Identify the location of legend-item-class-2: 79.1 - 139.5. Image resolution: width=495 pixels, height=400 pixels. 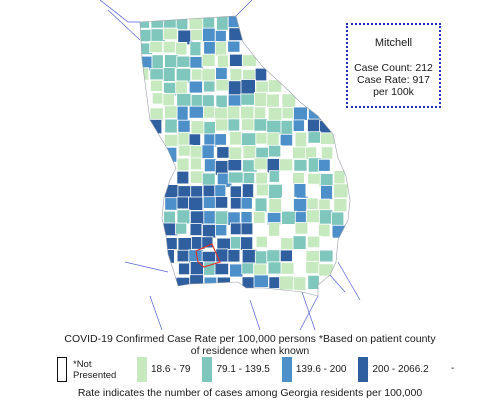
(239, 369).